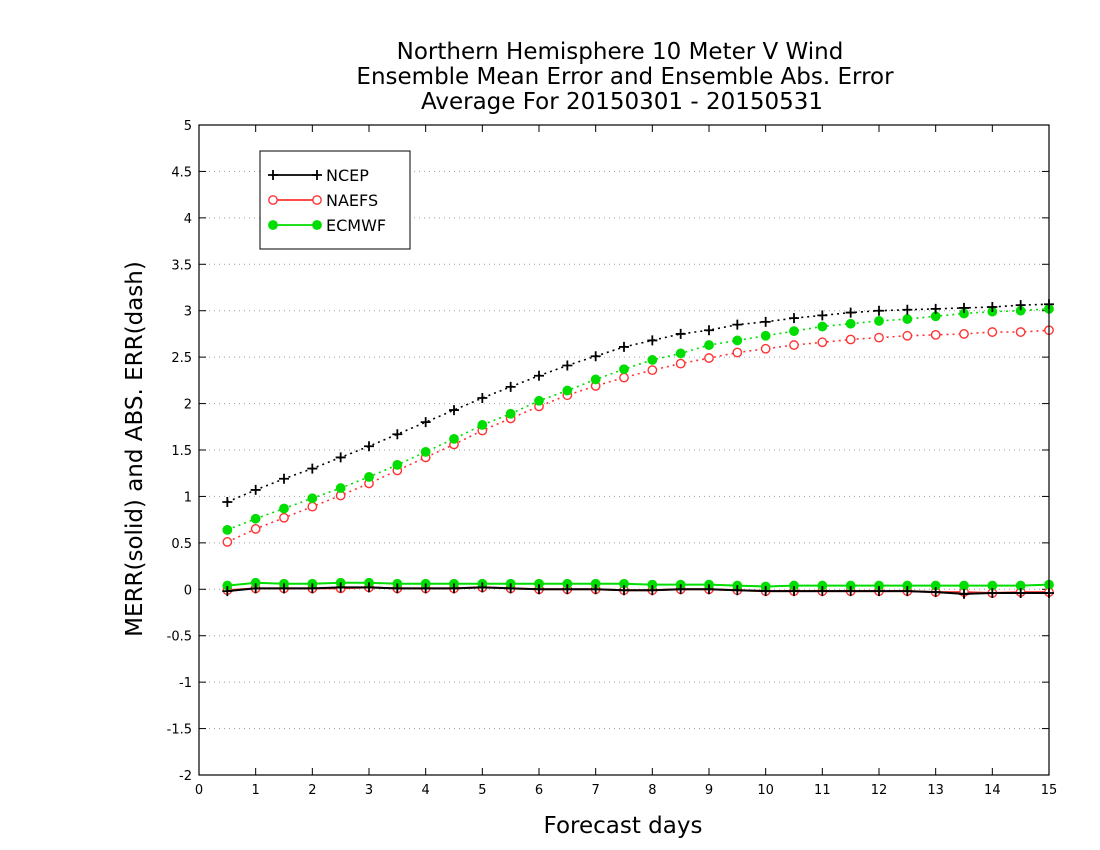 Image resolution: width=1100 pixels, height=850 pixels. Describe the element at coordinates (622, 102) in the screenshot. I see `title-line-3: Average For 20150301 - 20150531` at that location.